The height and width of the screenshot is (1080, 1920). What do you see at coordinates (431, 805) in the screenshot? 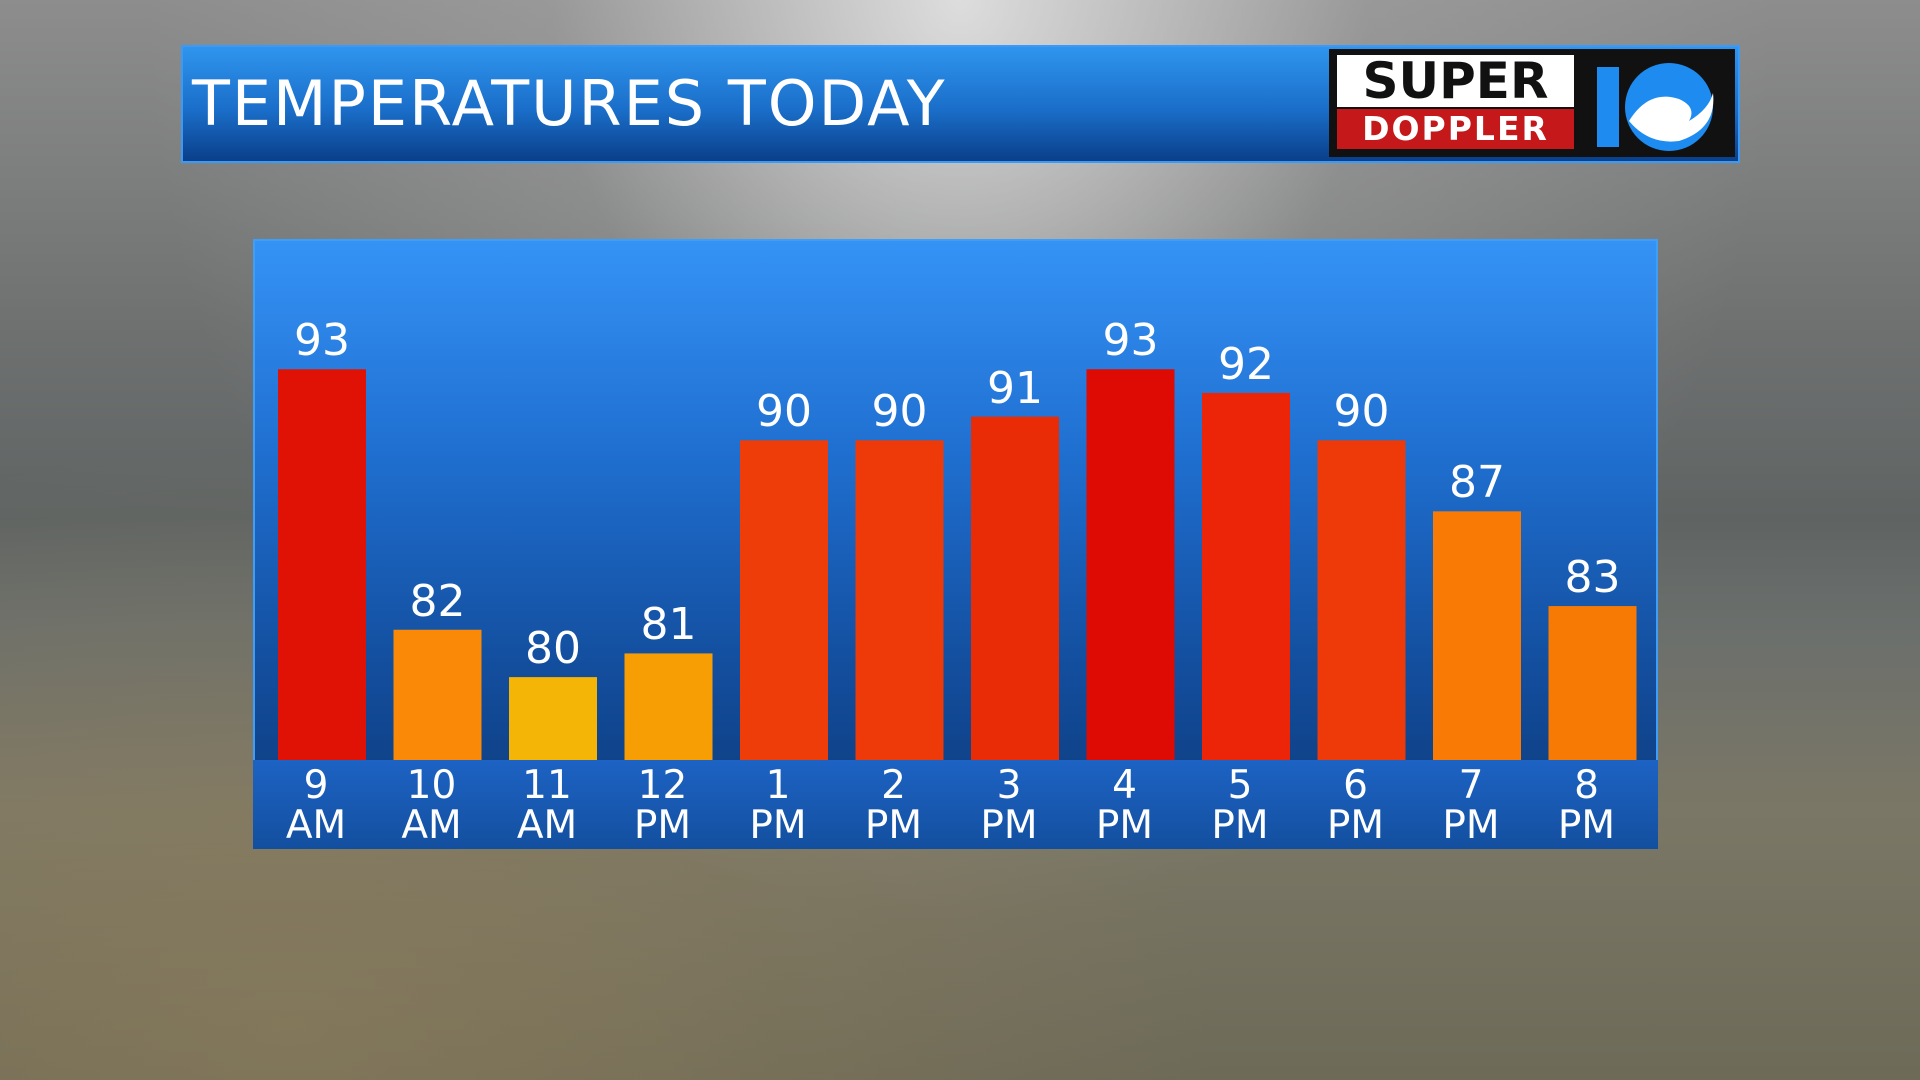
I see `x-tick-label: 10 AM` at bounding box center [431, 805].